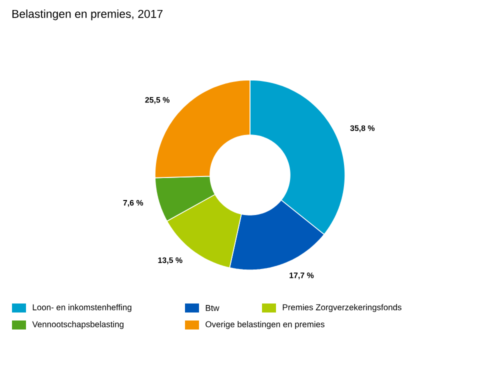 This screenshot has height=375, width=500. I want to click on legend-label: Premies Zorgverzekeringsfonds, so click(342, 308).